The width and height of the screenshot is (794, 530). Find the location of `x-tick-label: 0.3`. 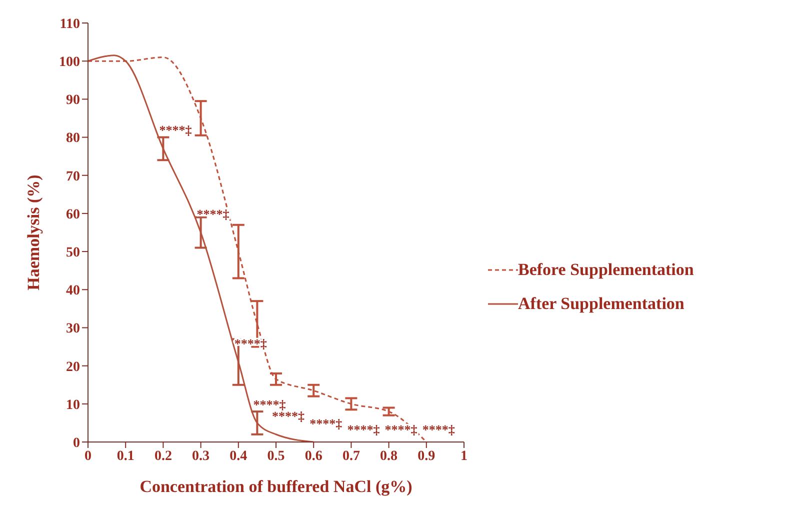

x-tick-label: 0.3 is located at coordinates (201, 456).